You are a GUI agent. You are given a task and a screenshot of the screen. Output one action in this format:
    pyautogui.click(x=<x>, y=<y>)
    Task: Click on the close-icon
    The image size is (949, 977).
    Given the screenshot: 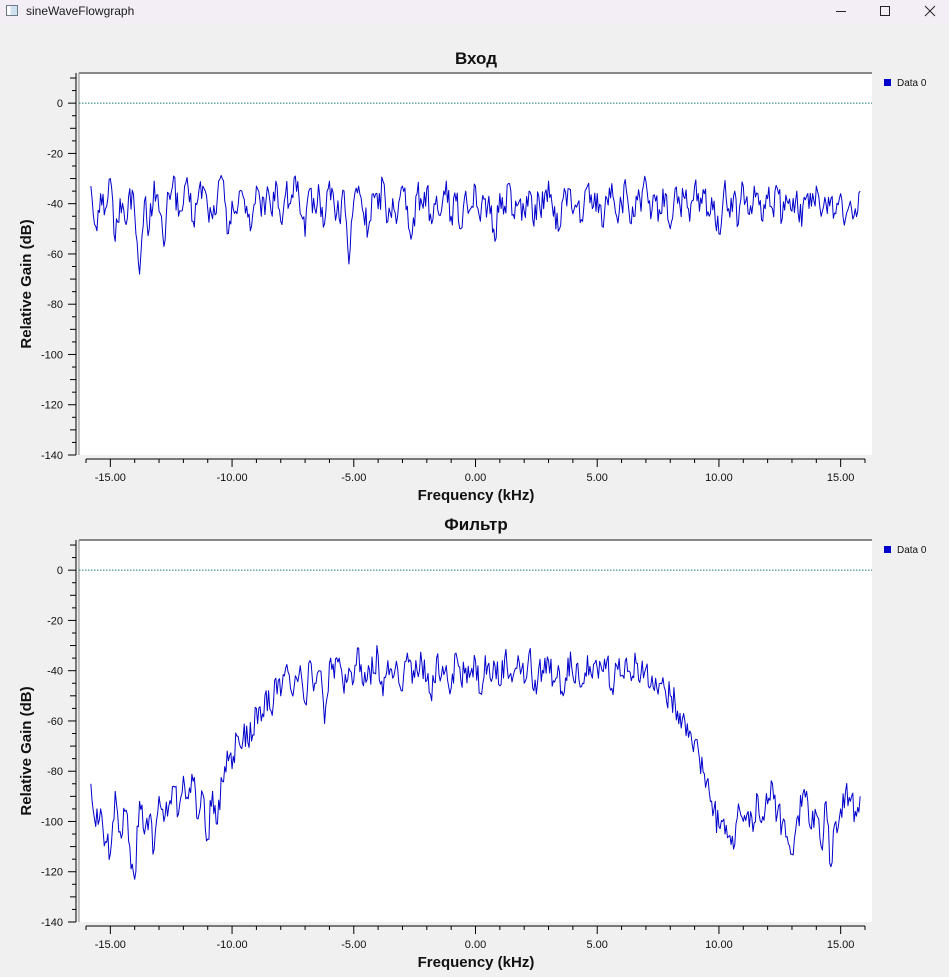 What is the action you would take?
    pyautogui.click(x=930, y=11)
    